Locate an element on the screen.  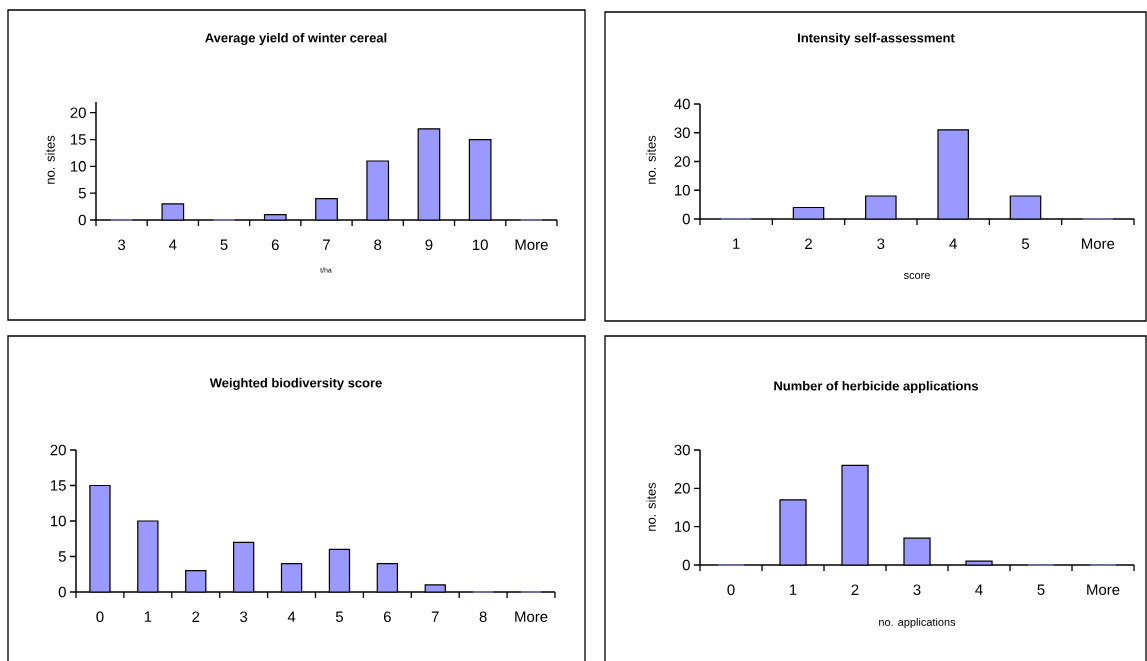
chart-title: Number of herbicide applications is located at coordinates (876, 387).